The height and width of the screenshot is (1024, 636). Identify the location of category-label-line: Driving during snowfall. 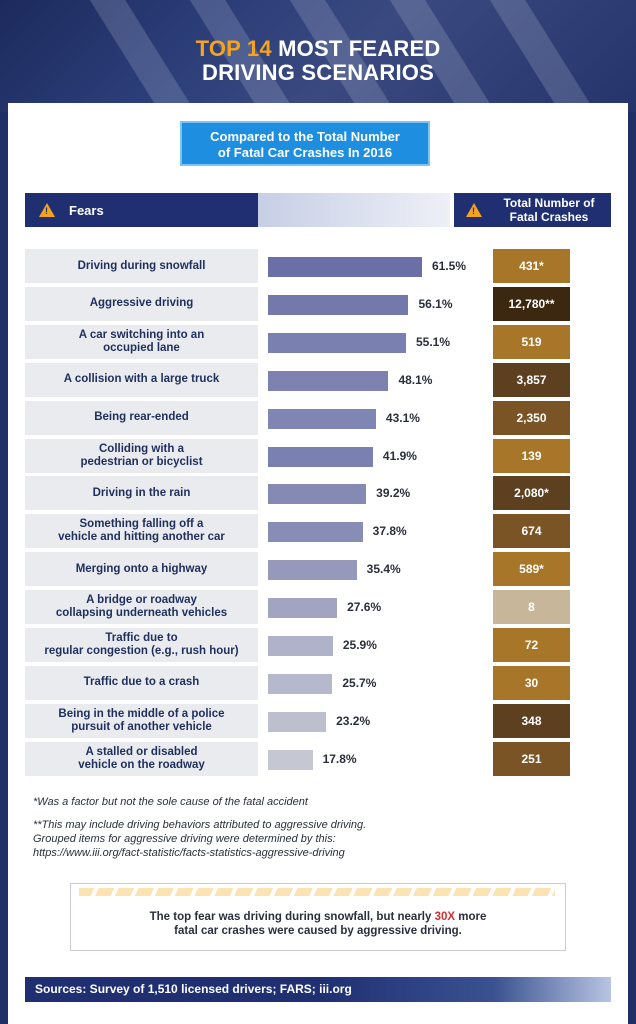
(141, 265).